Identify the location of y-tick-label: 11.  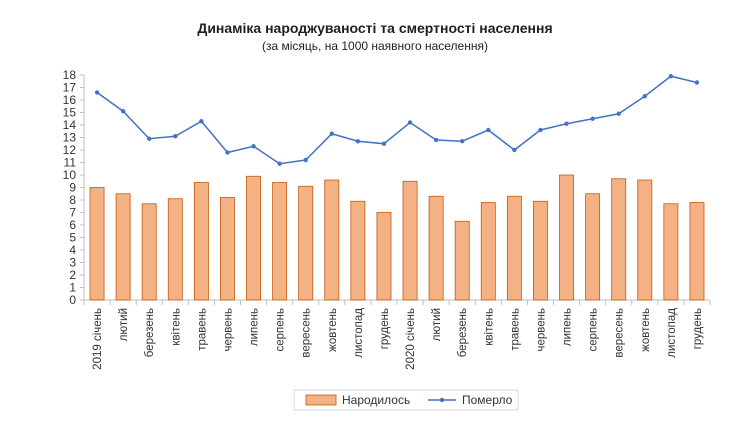
(70, 163).